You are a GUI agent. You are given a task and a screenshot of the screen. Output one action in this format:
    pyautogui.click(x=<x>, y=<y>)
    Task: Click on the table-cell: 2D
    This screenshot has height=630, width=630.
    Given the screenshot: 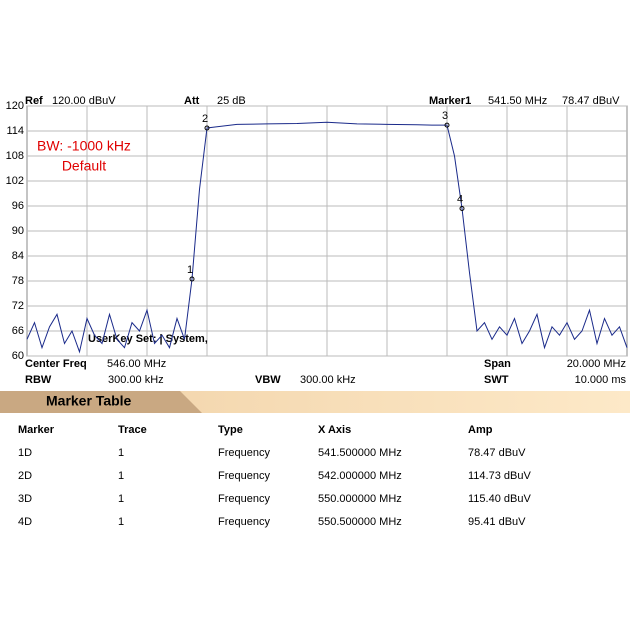 What is the action you would take?
    pyautogui.click(x=25, y=476)
    